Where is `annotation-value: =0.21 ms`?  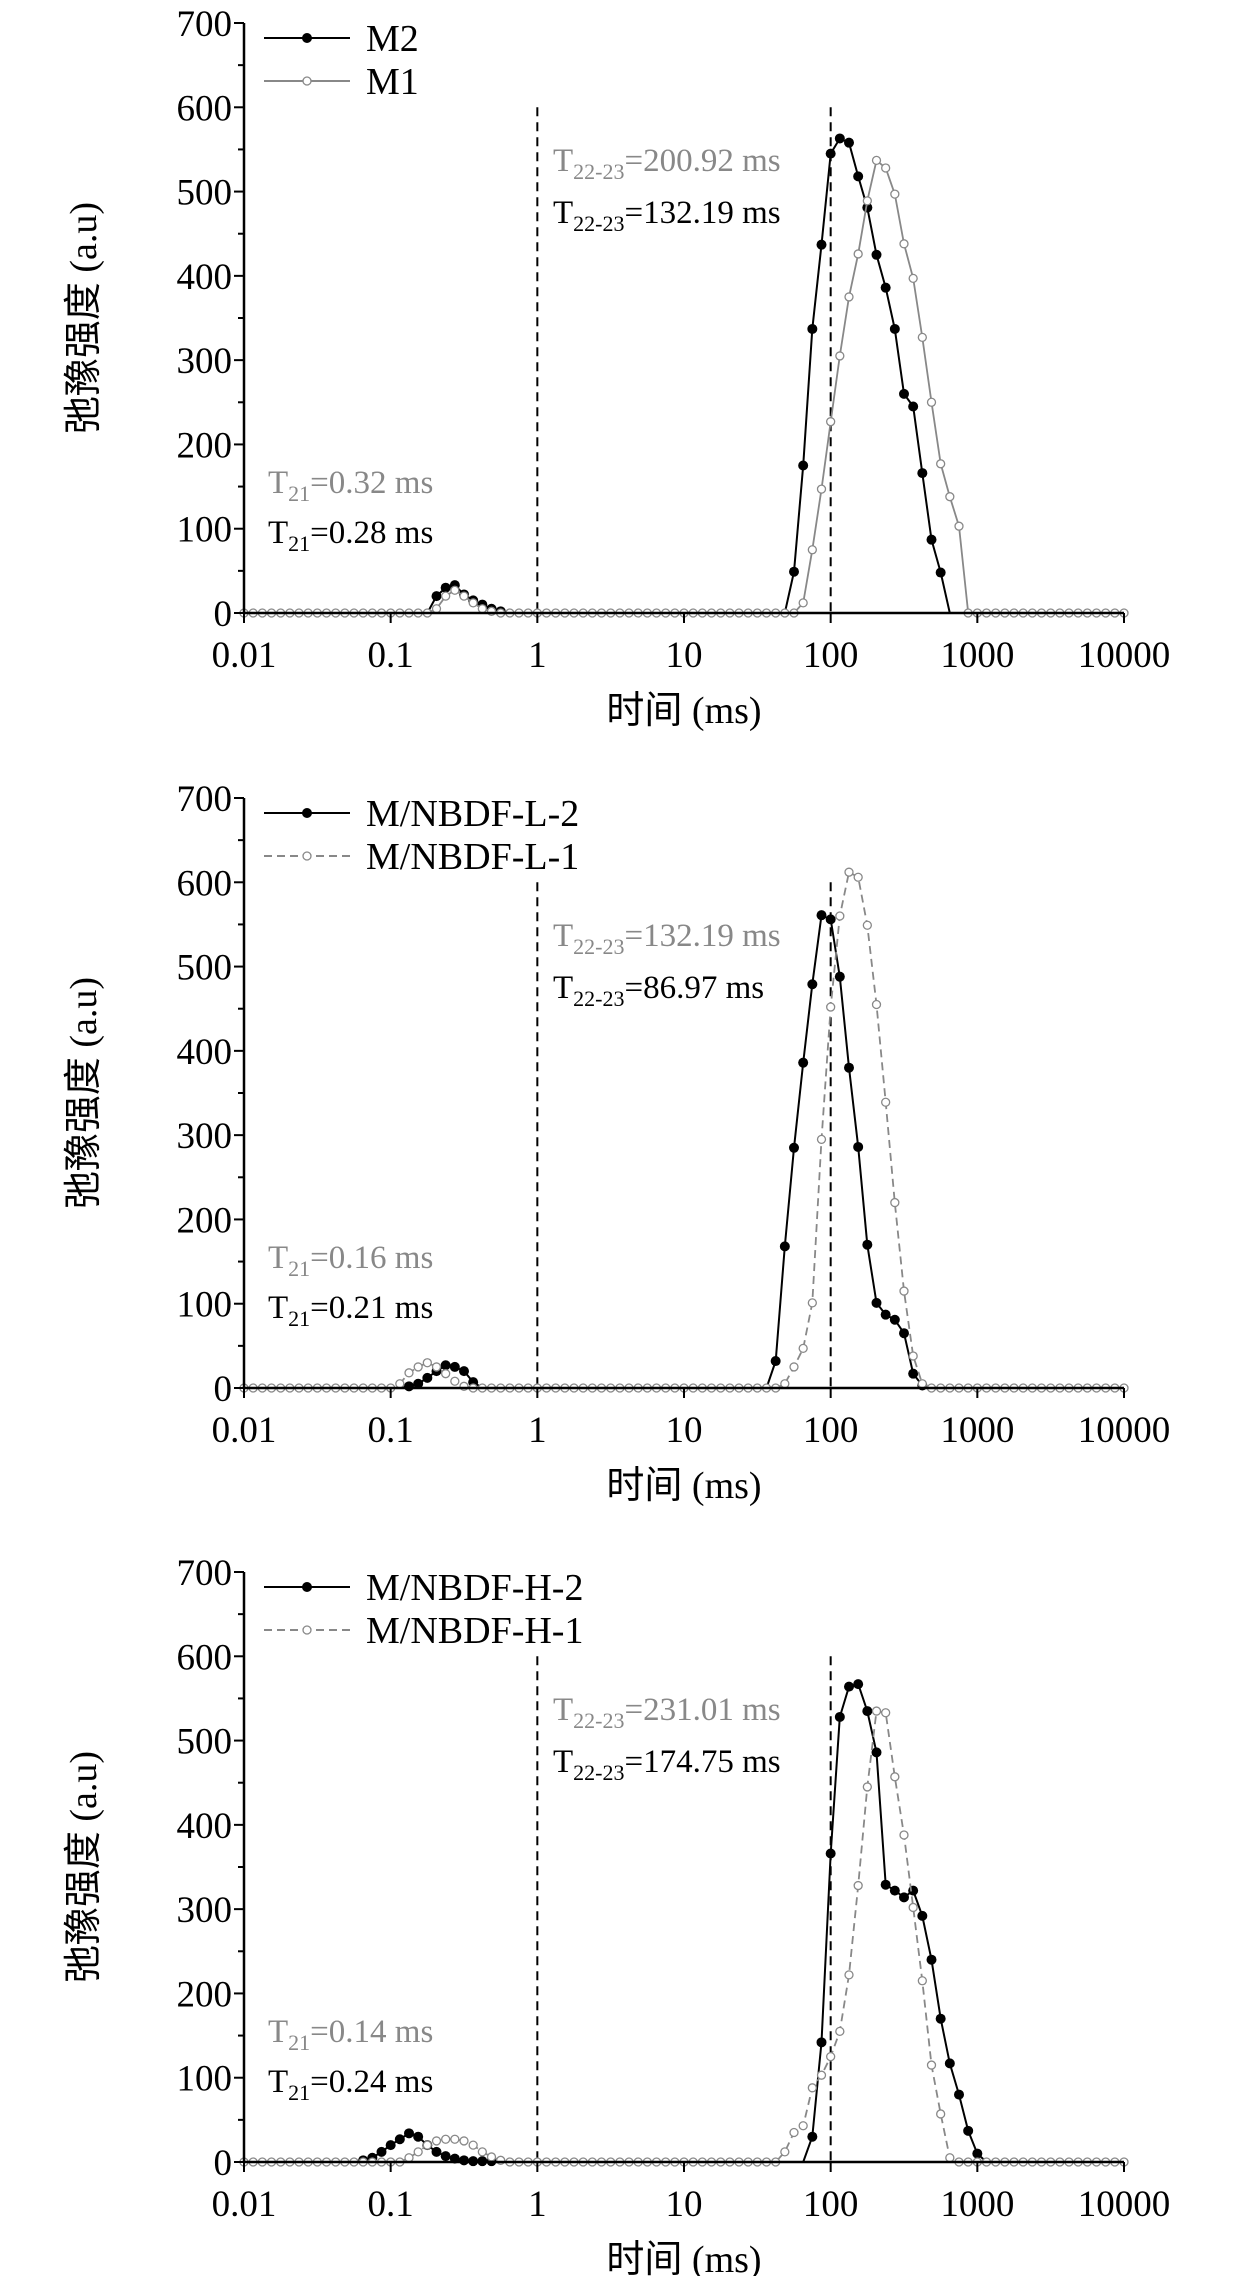
annotation-value: =0.21 ms is located at coordinates (371, 1308).